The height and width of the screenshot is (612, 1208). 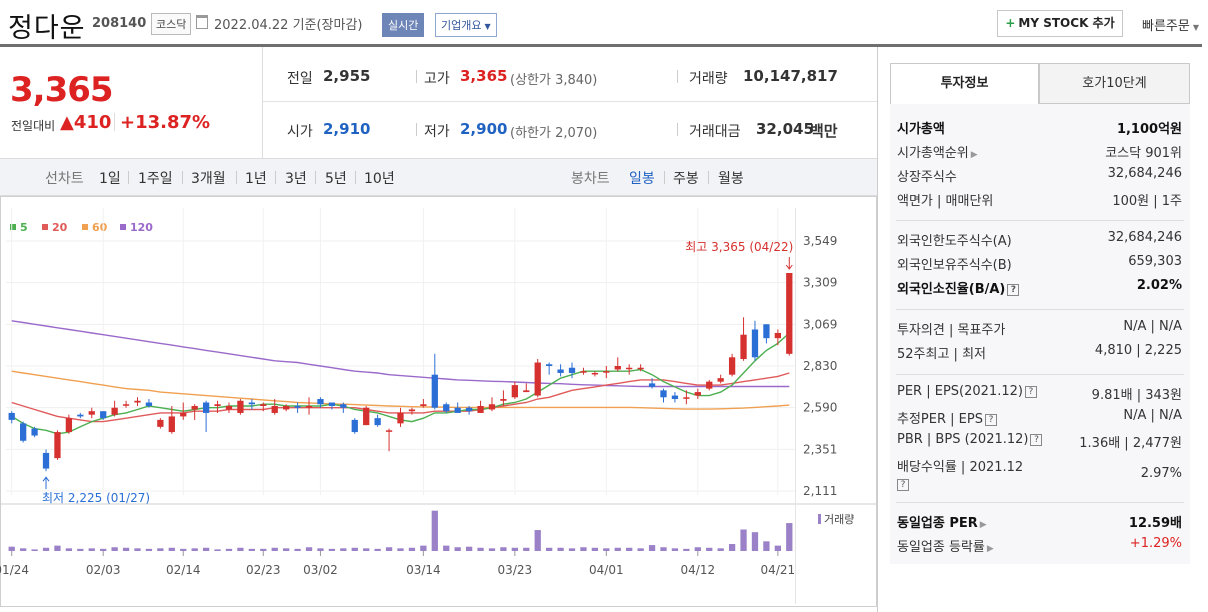 What do you see at coordinates (256, 179) in the screenshot?
I see `period-1y: 1년` at bounding box center [256, 179].